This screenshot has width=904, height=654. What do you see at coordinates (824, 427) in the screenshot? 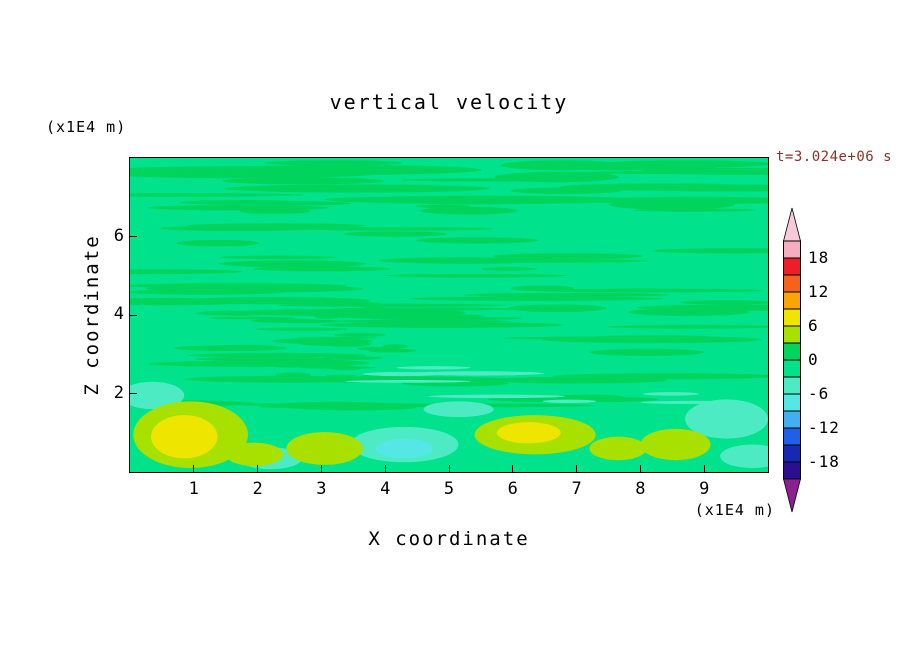
I see `colorbar-tick-label: -12` at bounding box center [824, 427].